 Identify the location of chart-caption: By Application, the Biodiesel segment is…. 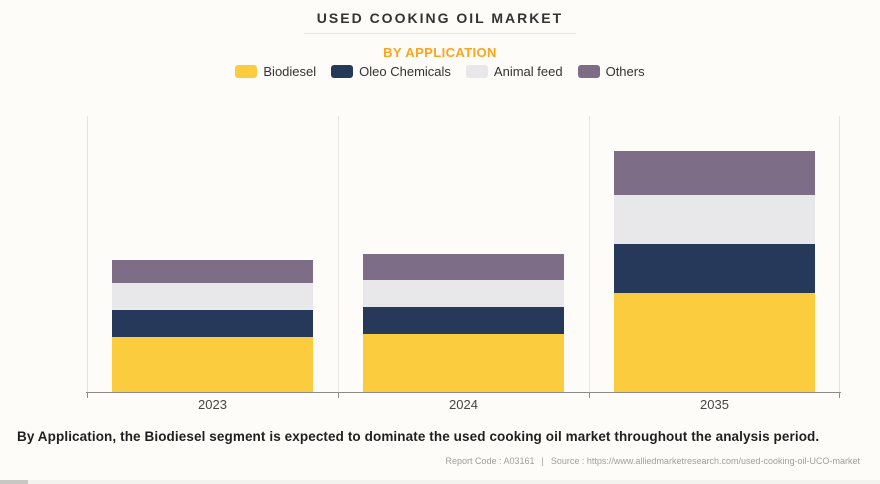
(418, 436).